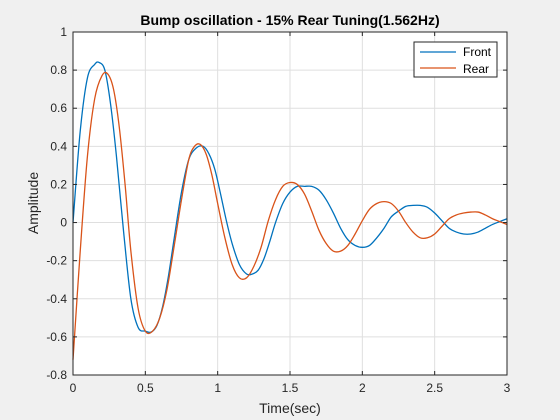  What do you see at coordinates (63, 223) in the screenshot?
I see `y-tick-label: 0` at bounding box center [63, 223].